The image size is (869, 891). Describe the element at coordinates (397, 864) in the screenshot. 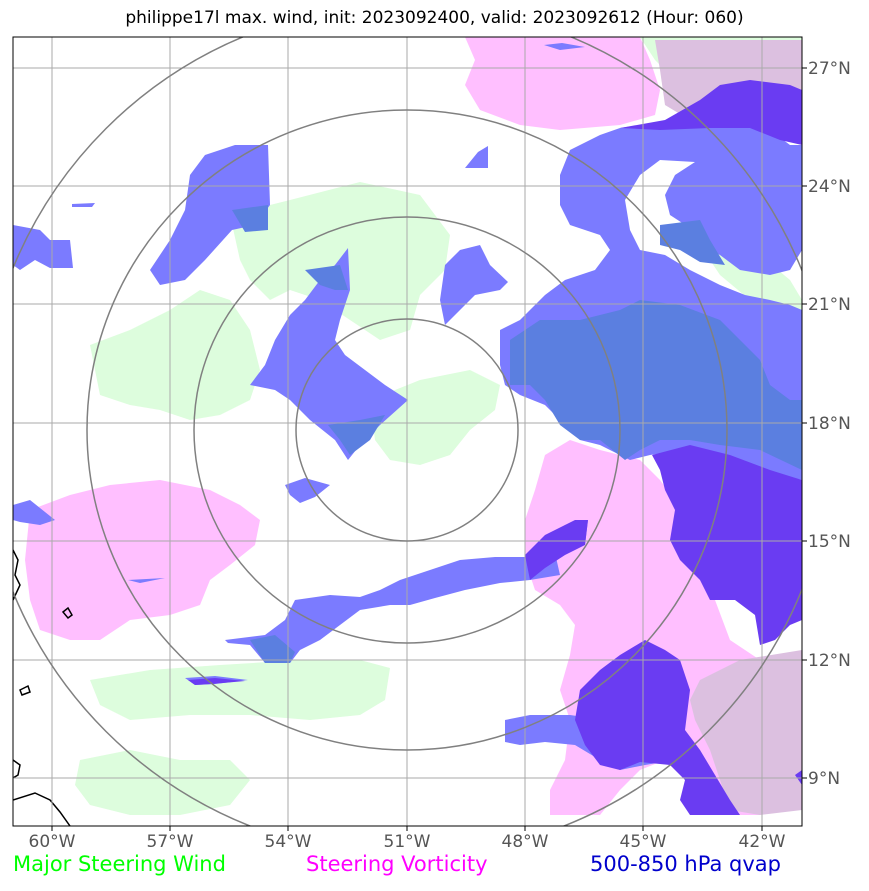

I see `legend-steering-vorticity: Steering Vorticity` at that location.